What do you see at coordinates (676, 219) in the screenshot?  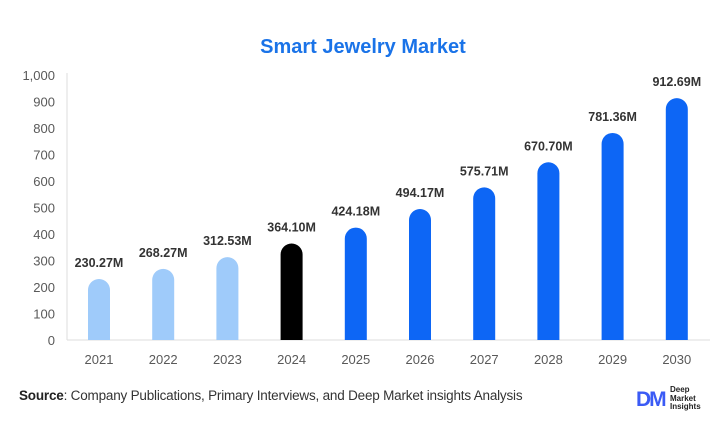 I see `bar-2030` at bounding box center [676, 219].